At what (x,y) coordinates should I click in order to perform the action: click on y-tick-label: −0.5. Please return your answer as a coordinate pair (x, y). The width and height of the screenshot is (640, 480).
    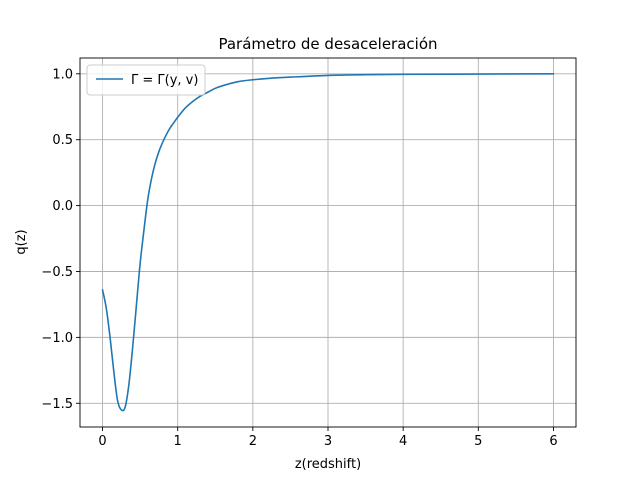
    Looking at the image, I should click on (57, 272).